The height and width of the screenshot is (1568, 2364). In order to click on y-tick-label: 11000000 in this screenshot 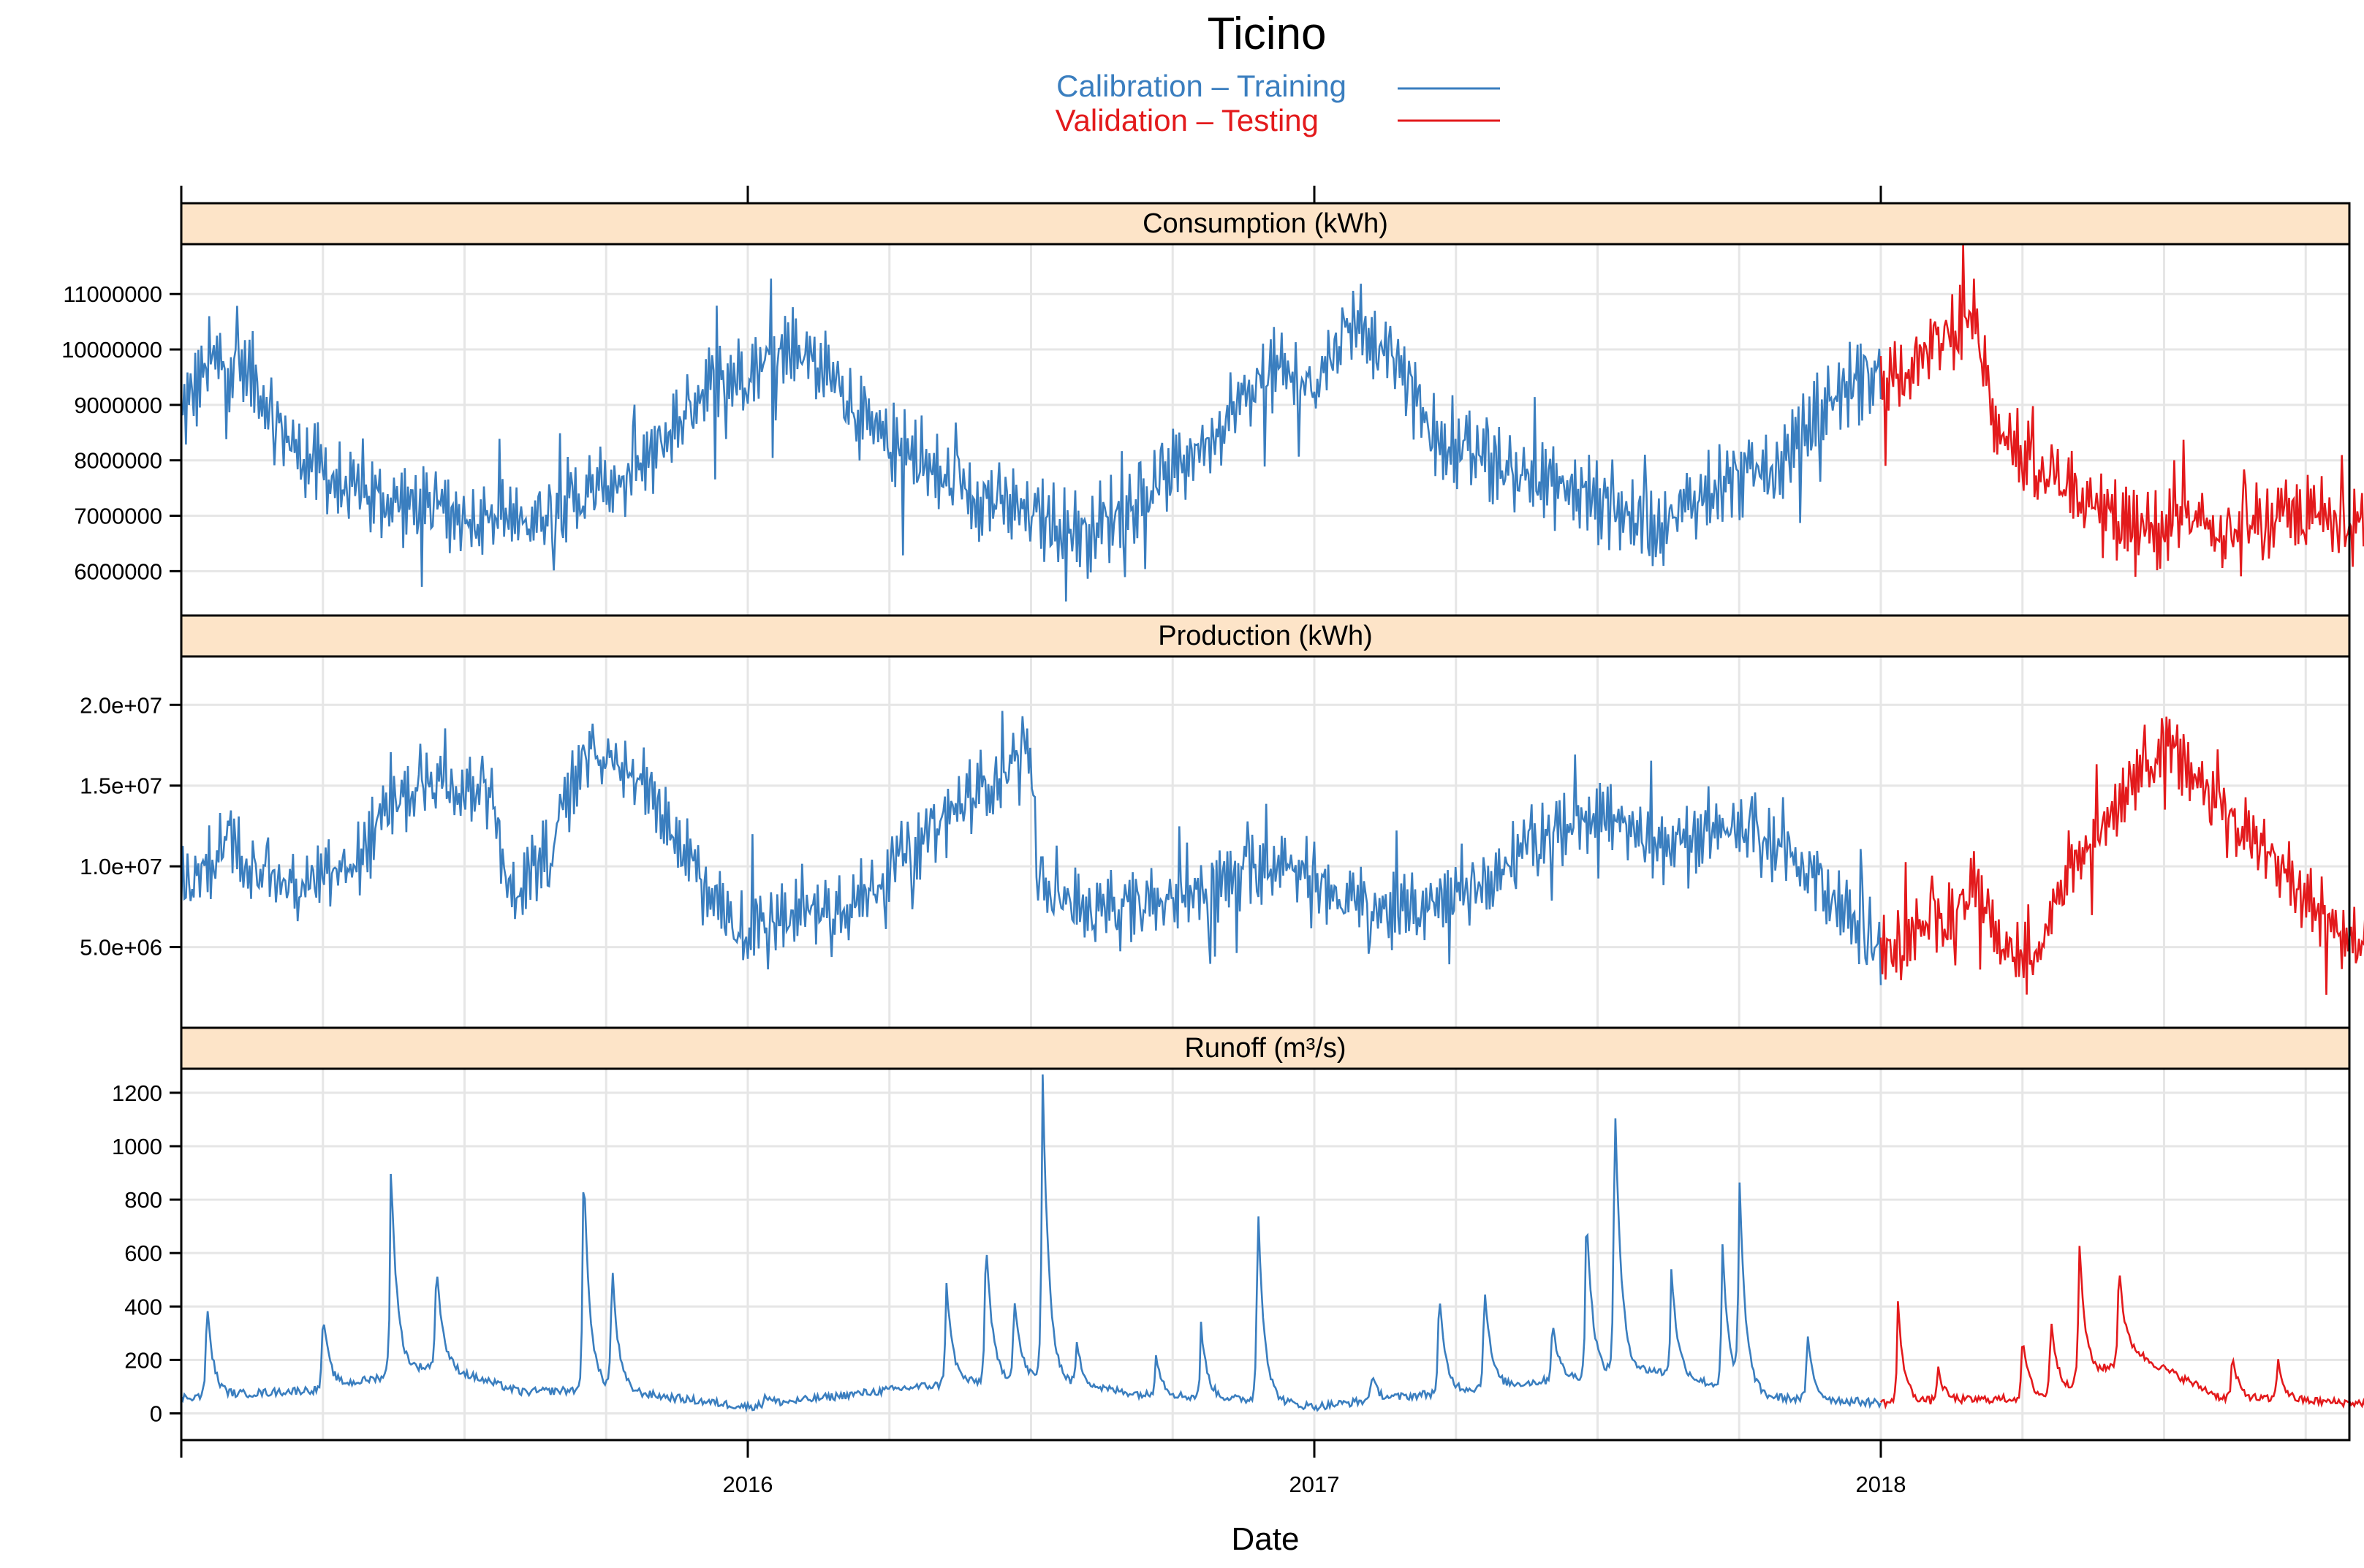, I will do `click(112, 294)`.